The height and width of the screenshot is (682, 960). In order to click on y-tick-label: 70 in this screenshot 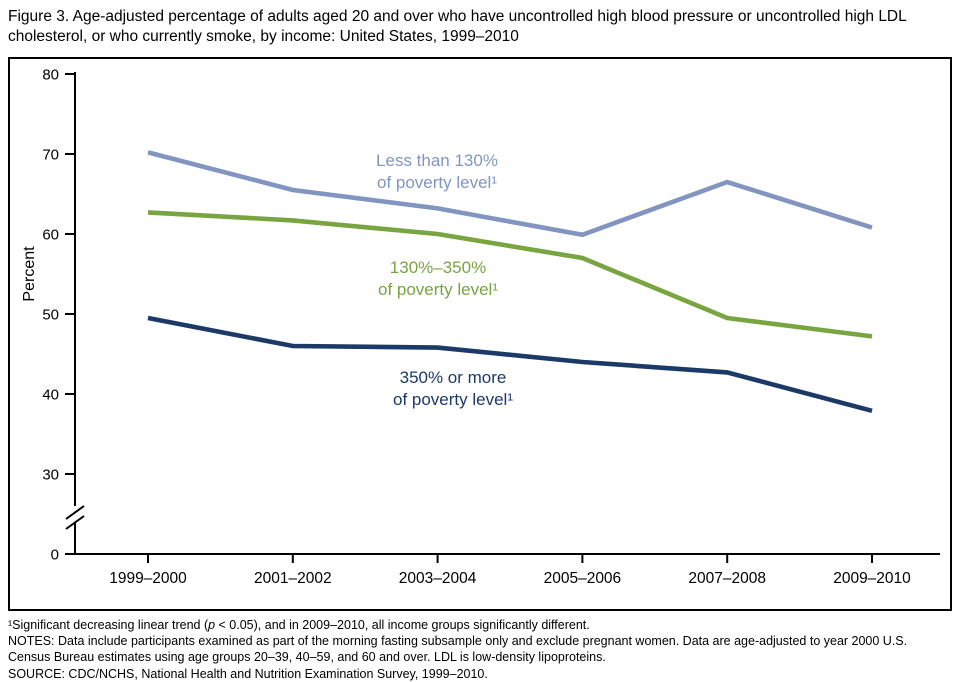, I will do `click(50, 154)`.